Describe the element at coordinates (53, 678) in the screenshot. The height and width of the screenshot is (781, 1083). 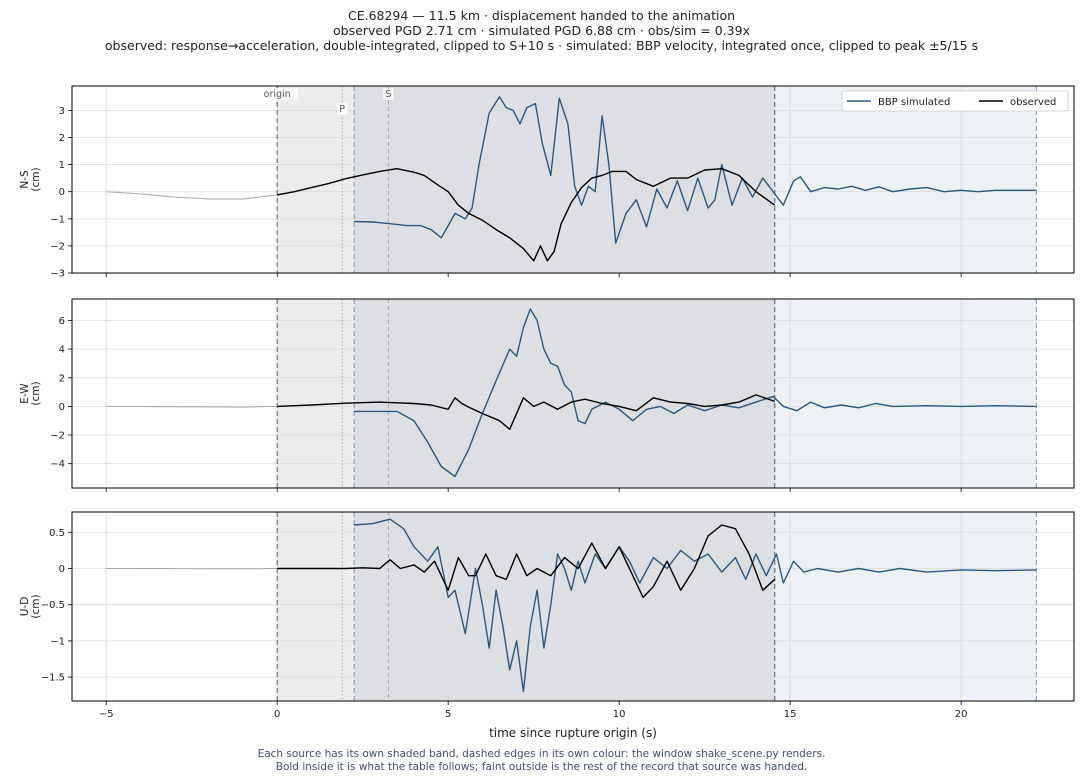
I see `y-tick-label: −1.5` at that location.